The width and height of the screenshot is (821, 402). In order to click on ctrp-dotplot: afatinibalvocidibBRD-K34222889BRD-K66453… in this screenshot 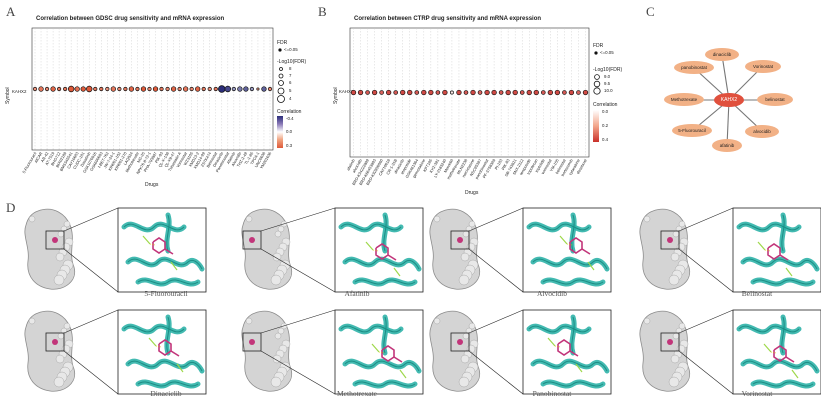, I will do `click(467, 106)`.